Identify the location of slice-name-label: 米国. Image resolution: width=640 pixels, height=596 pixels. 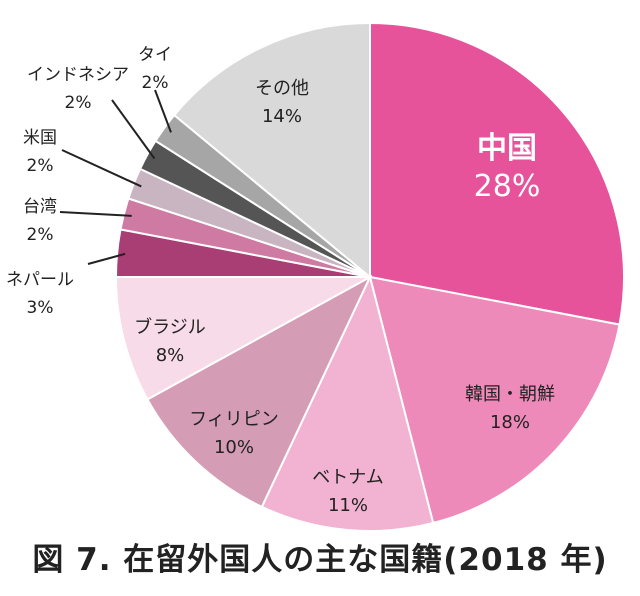
(40, 138).